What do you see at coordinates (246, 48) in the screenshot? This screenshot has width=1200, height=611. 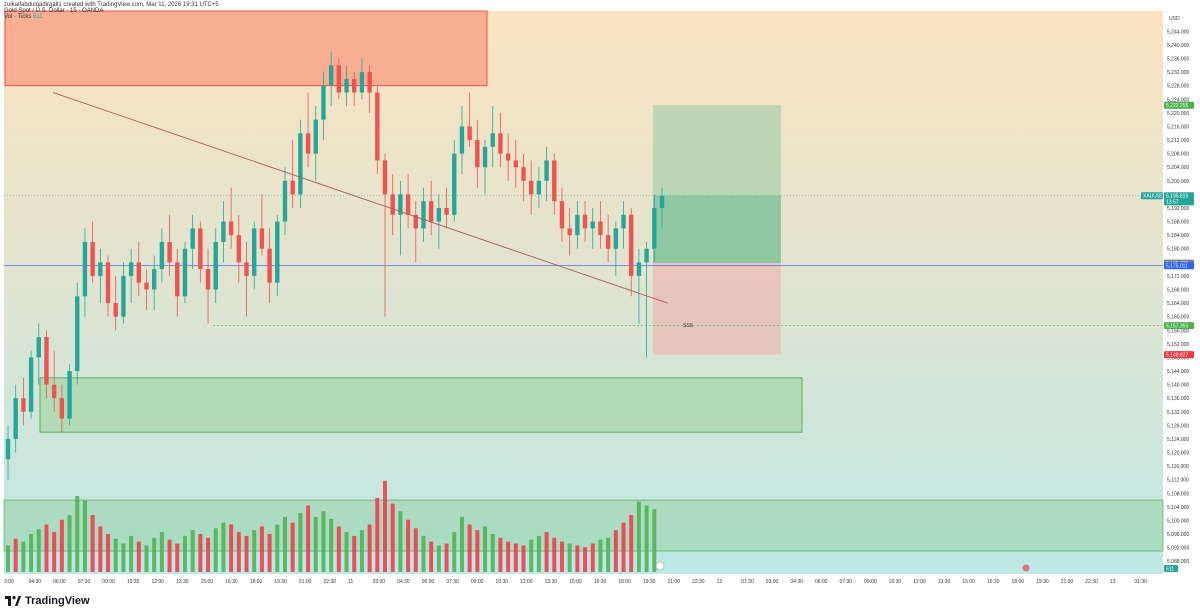 I see `supply-zone` at bounding box center [246, 48].